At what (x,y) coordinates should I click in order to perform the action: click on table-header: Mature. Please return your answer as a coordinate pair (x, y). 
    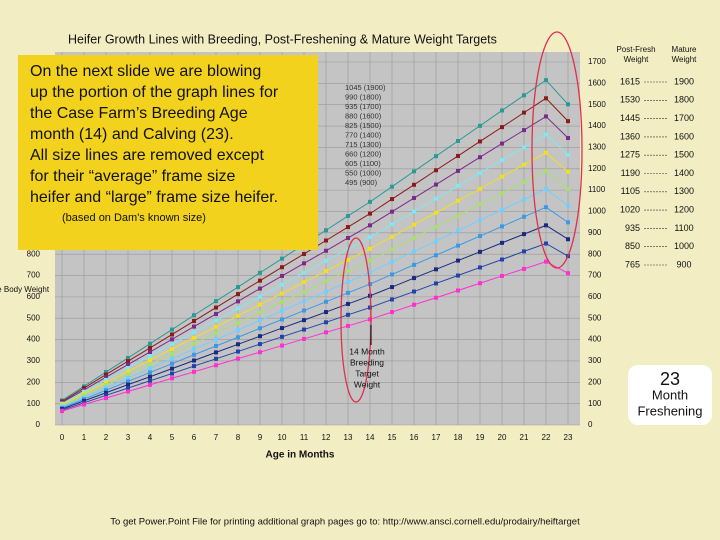
    Looking at the image, I should click on (684, 49).